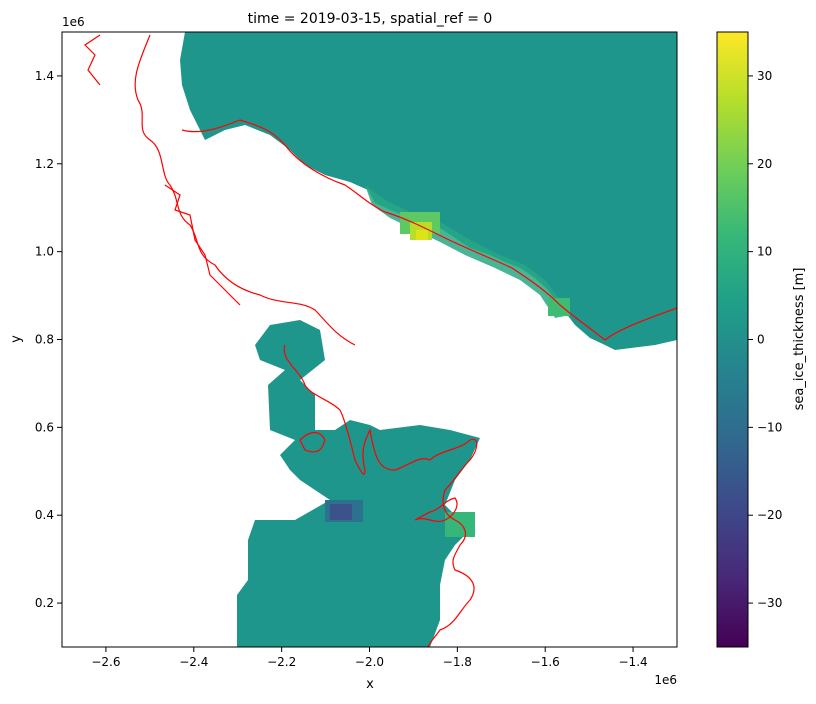  Describe the element at coordinates (44, 76) in the screenshot. I see `y-tick-label: 1.4` at that location.